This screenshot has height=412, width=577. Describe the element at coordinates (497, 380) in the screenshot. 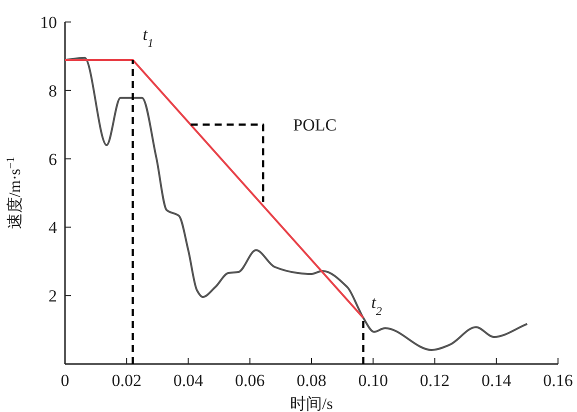

I see `x-tick-label: 0.14` at that location.